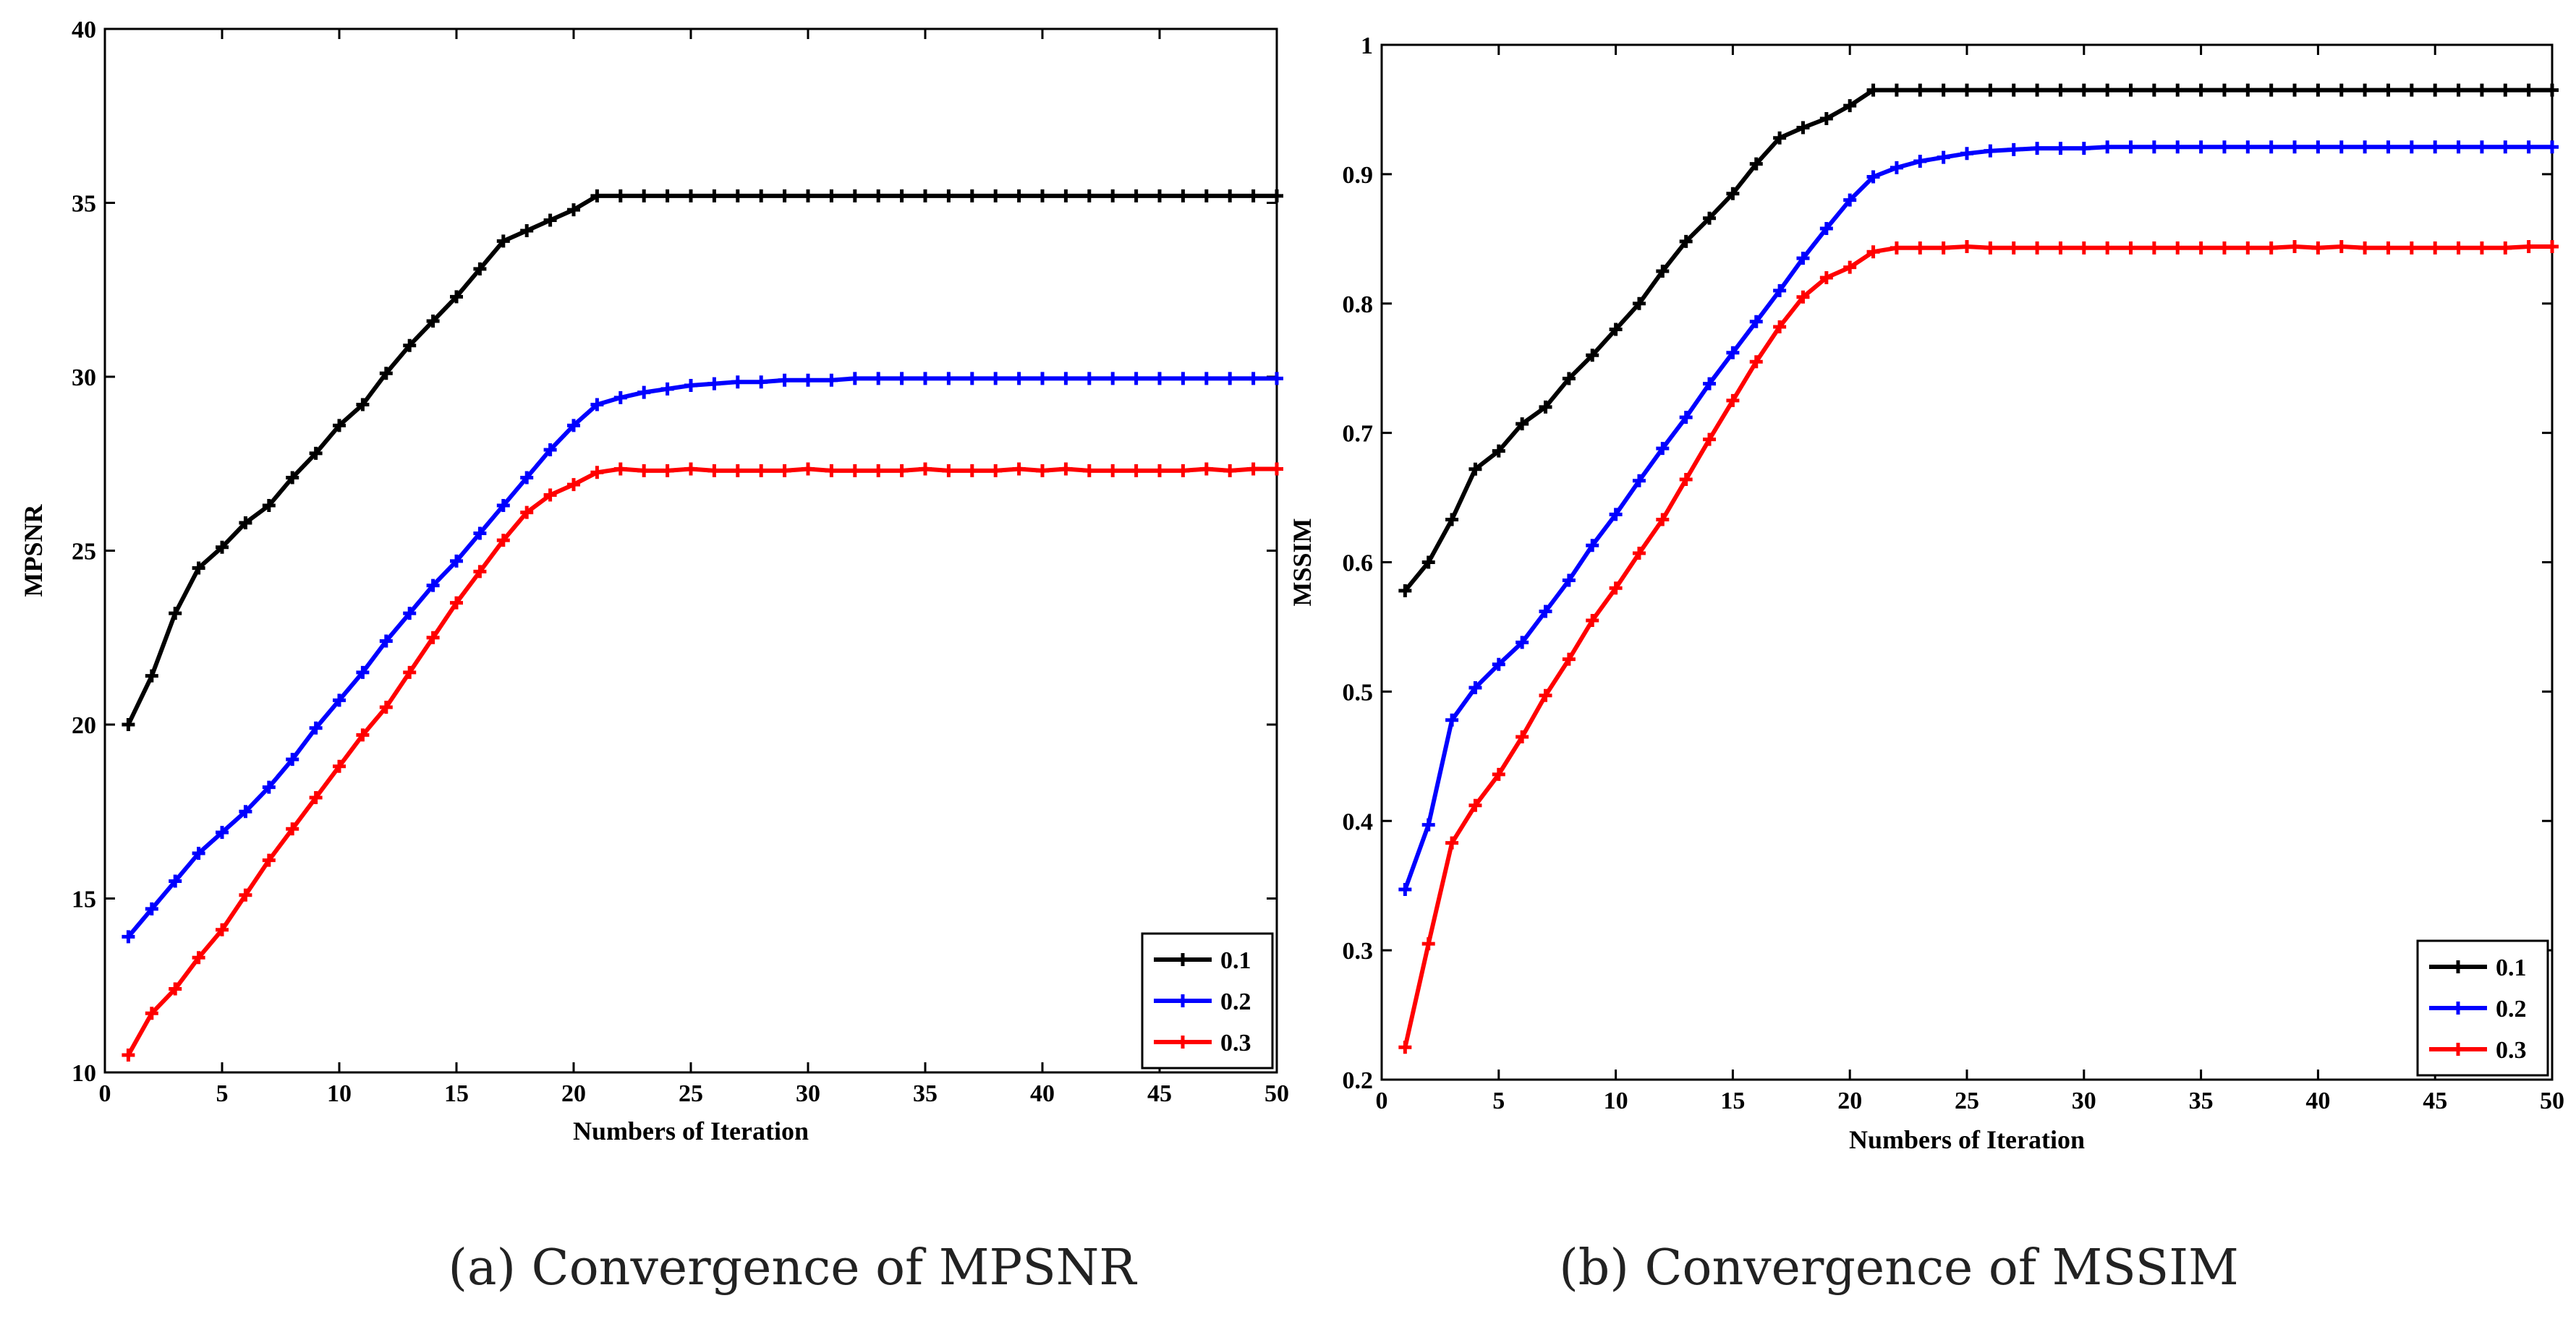 This screenshot has width=2576, height=1319. What do you see at coordinates (1358, 952) in the screenshot?
I see `y-tick-label: 0.3` at bounding box center [1358, 952].